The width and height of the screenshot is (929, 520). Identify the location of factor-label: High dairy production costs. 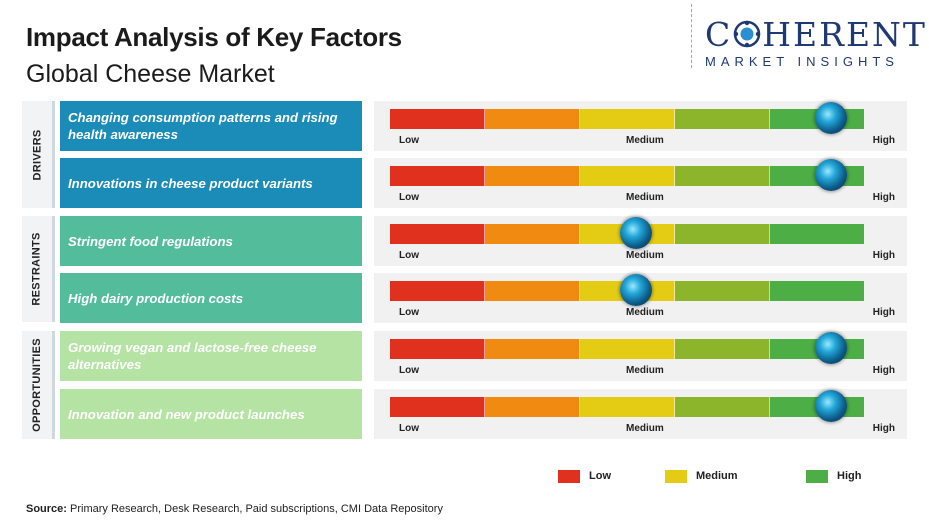
(211, 298).